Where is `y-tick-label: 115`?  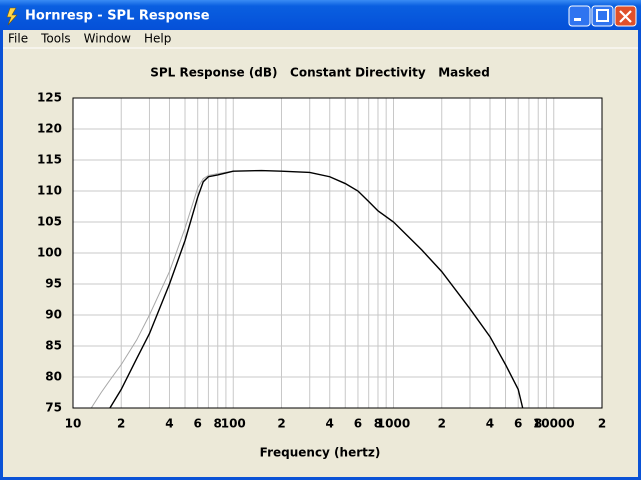
y-tick-label: 115 is located at coordinates (49, 160).